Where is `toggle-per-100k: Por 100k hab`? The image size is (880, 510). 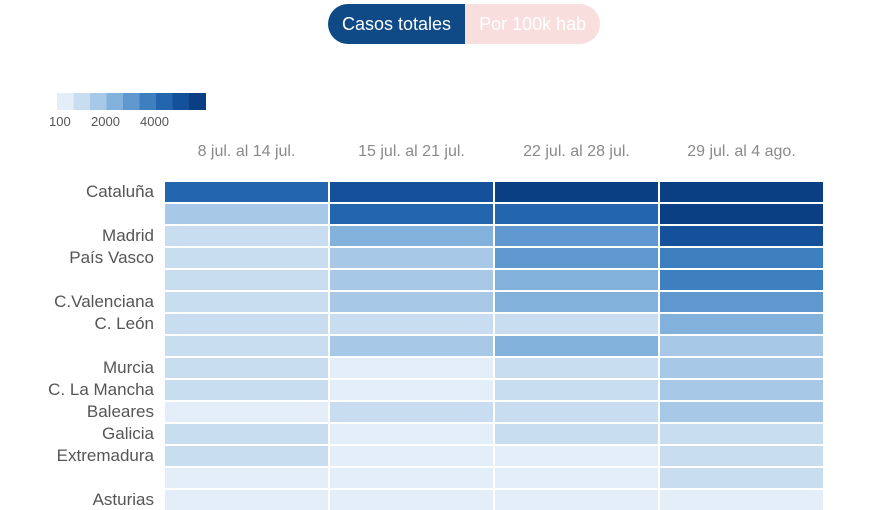 toggle-per-100k: Por 100k hab is located at coordinates (533, 24).